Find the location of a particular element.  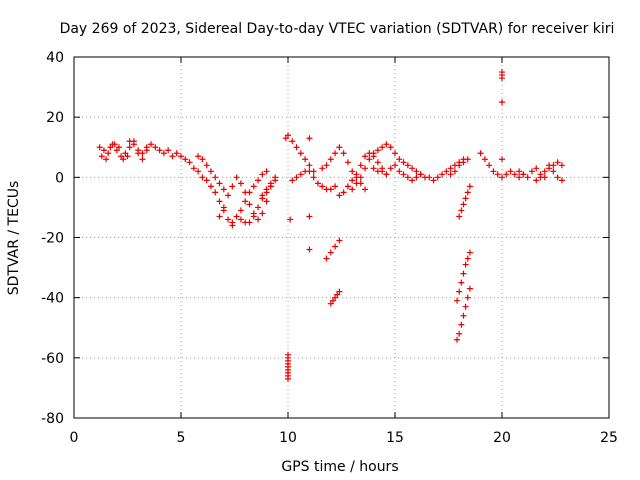

x-tick-label: 20 is located at coordinates (502, 438).